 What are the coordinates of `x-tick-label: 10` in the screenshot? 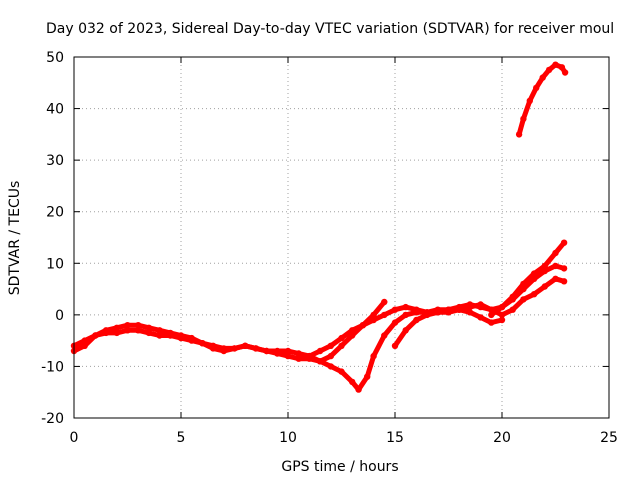 It's located at (288, 438).